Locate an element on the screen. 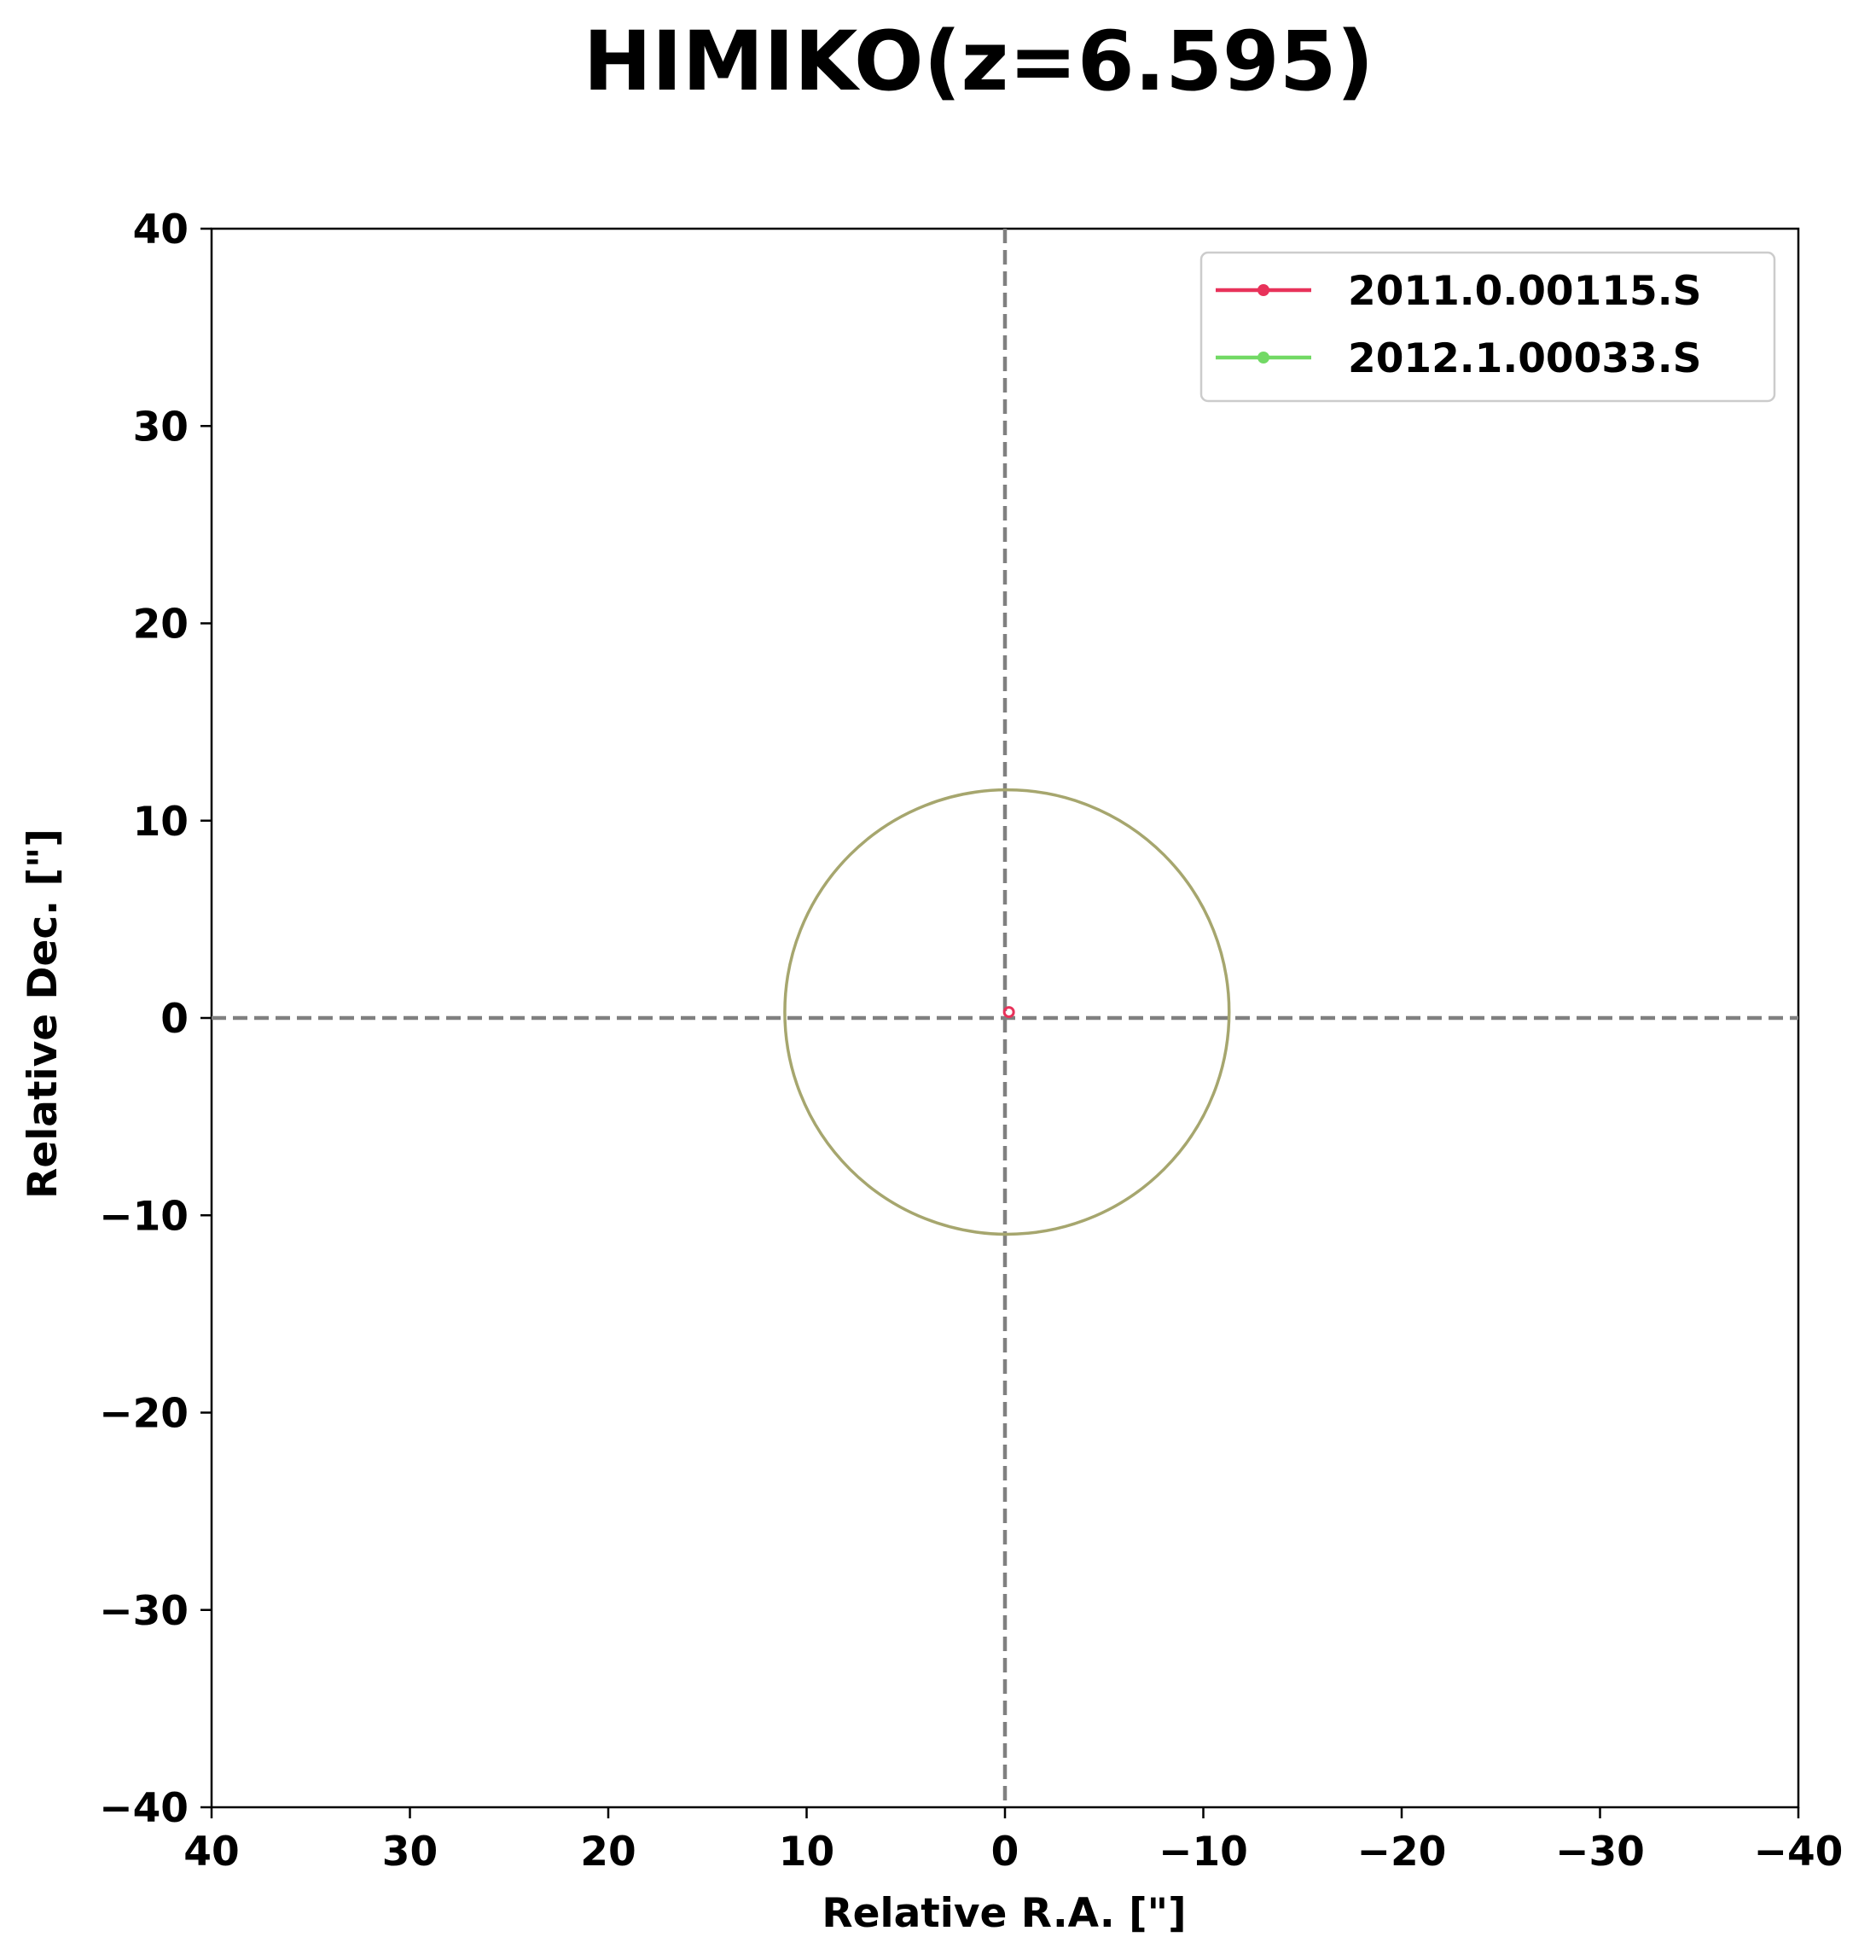 The width and height of the screenshot is (1876, 1960). legend: 2011.0.00115.S 2012.1.00033.S is located at coordinates (1487, 327).